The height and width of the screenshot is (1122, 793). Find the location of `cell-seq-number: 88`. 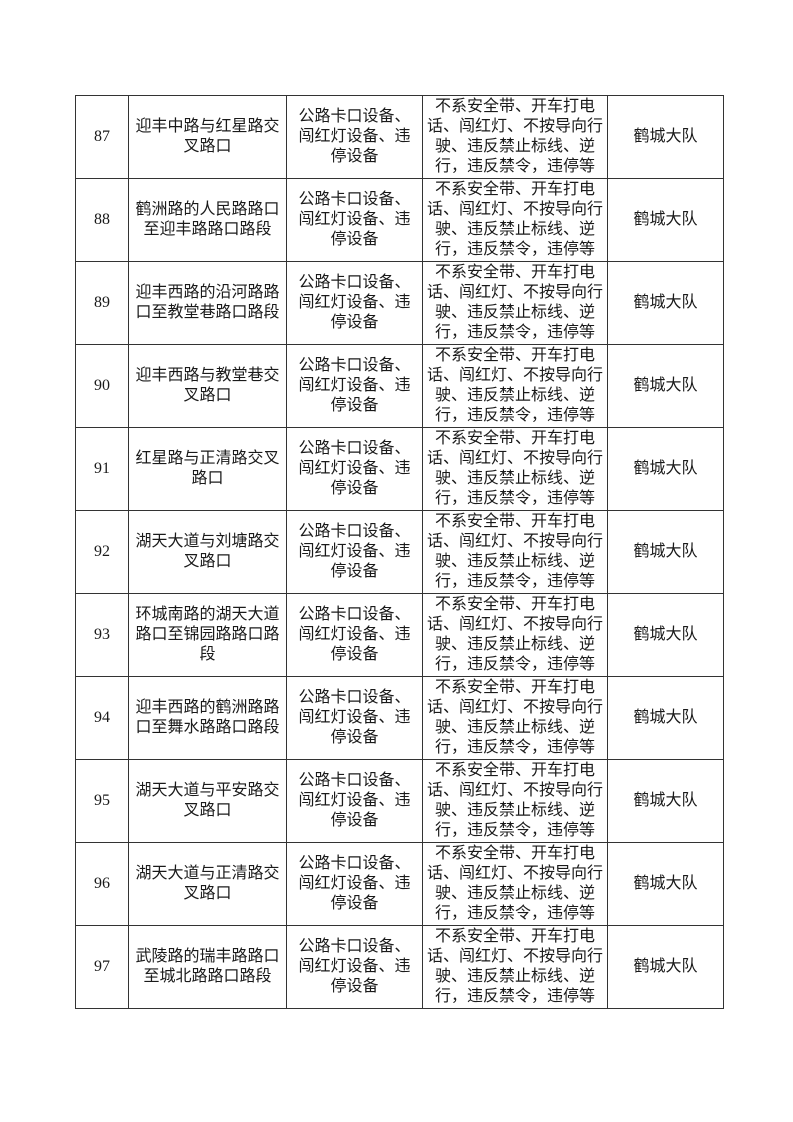

cell-seq-number: 88 is located at coordinates (102, 220).